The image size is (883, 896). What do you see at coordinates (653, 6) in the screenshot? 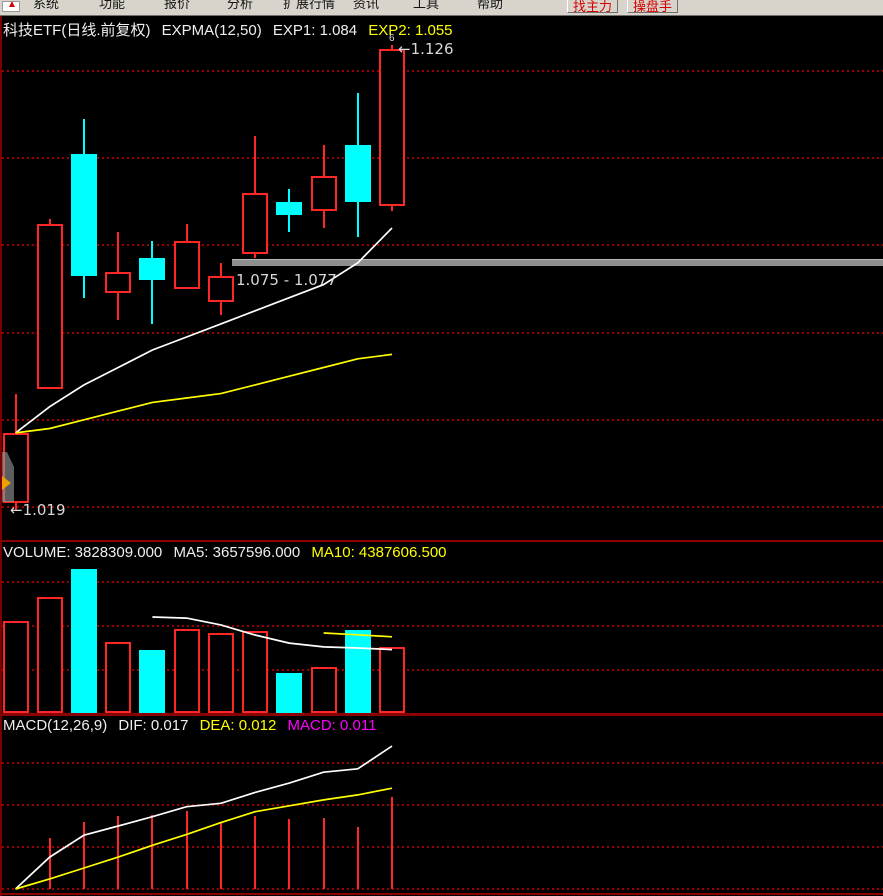
I see `menu-red-button-2: 操盘手` at bounding box center [653, 6].